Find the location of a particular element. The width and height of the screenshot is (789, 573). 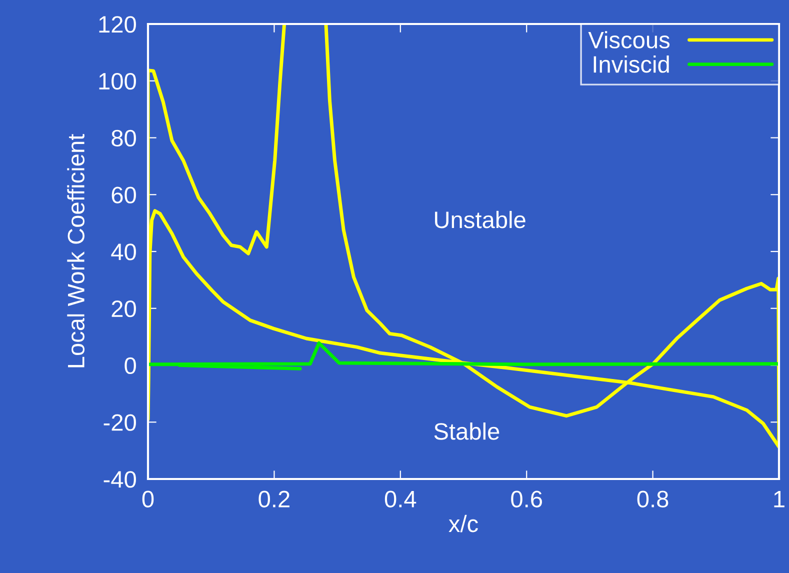

x-axis-title: x/c is located at coordinates (463, 523).